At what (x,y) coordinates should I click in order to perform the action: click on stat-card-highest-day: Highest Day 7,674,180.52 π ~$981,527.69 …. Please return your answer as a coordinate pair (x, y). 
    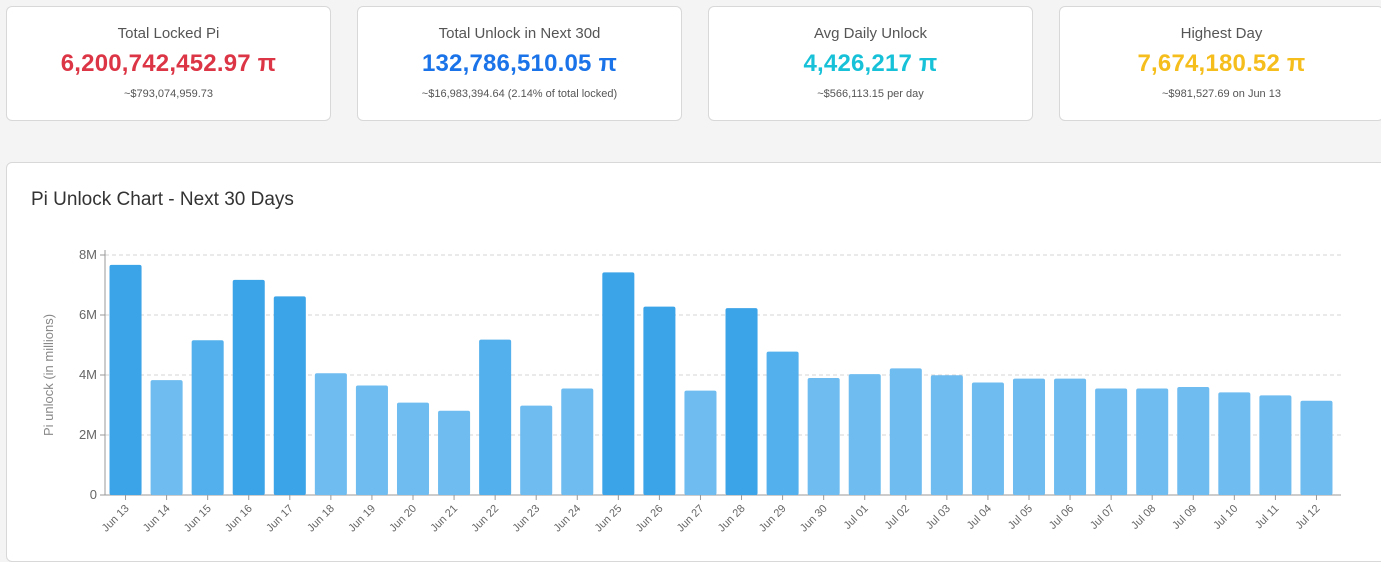
    Looking at the image, I should click on (1220, 63).